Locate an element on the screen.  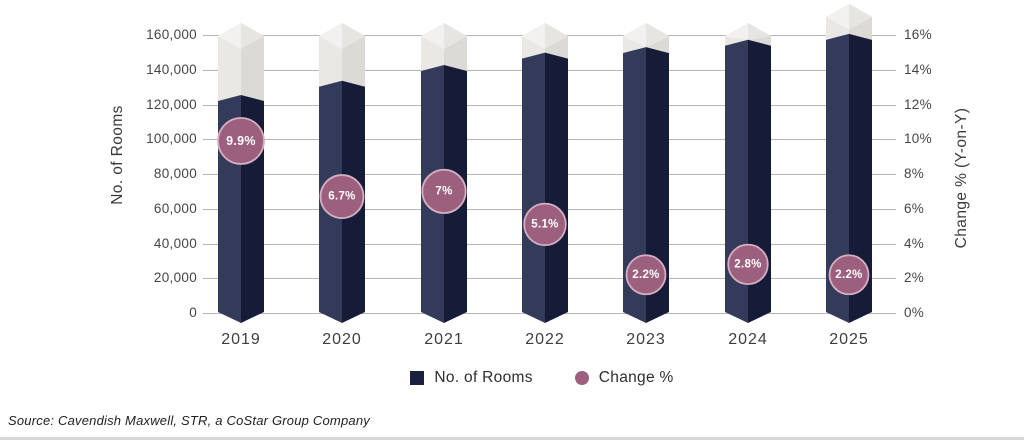
change-bubble-2023: 2.2% is located at coordinates (646, 275).